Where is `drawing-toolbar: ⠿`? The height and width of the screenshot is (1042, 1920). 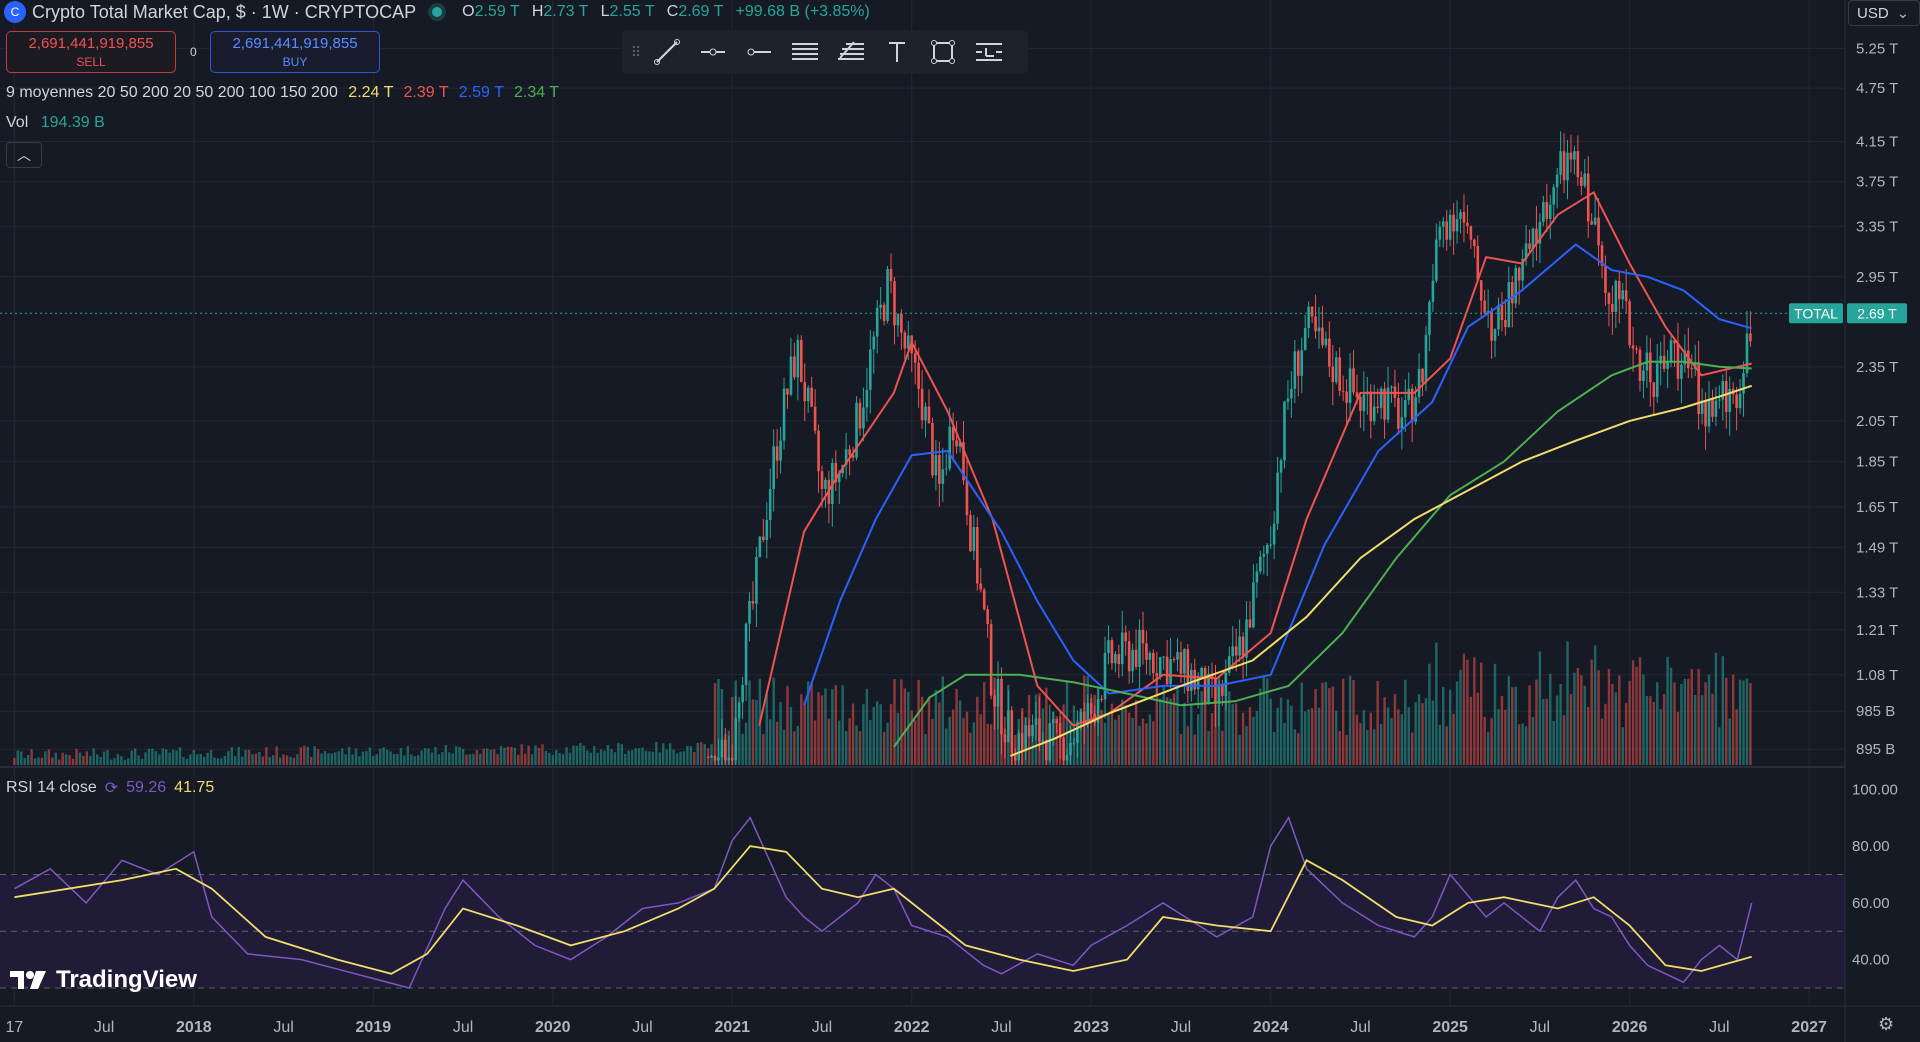
drawing-toolbar: ⠿ is located at coordinates (825, 52).